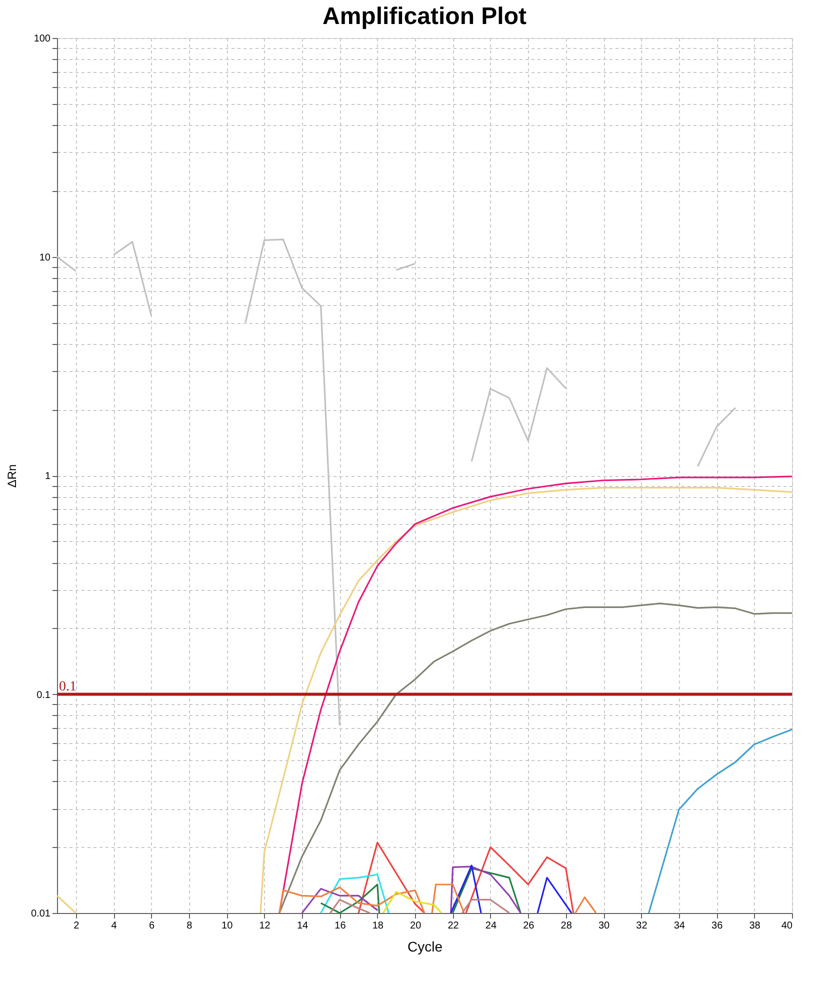  I want to click on y-tick-label: 10, so click(45, 258).